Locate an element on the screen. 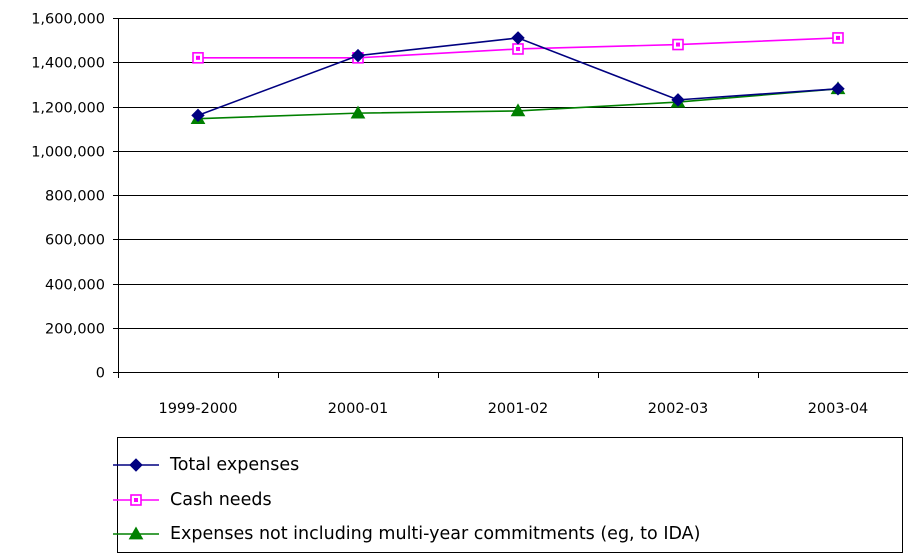 The image size is (908, 556). x-axis-tick-labels: 1999-2000 2000-01 2001-02 2002-03 2003-04 is located at coordinates (513, 409).